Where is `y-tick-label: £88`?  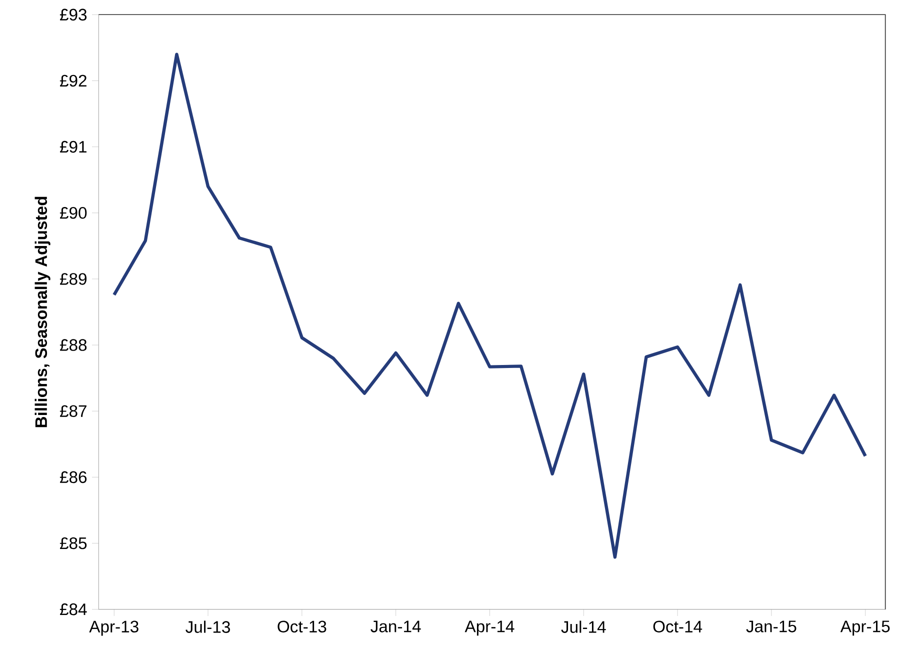
y-tick-label: £88 is located at coordinates (73, 345).